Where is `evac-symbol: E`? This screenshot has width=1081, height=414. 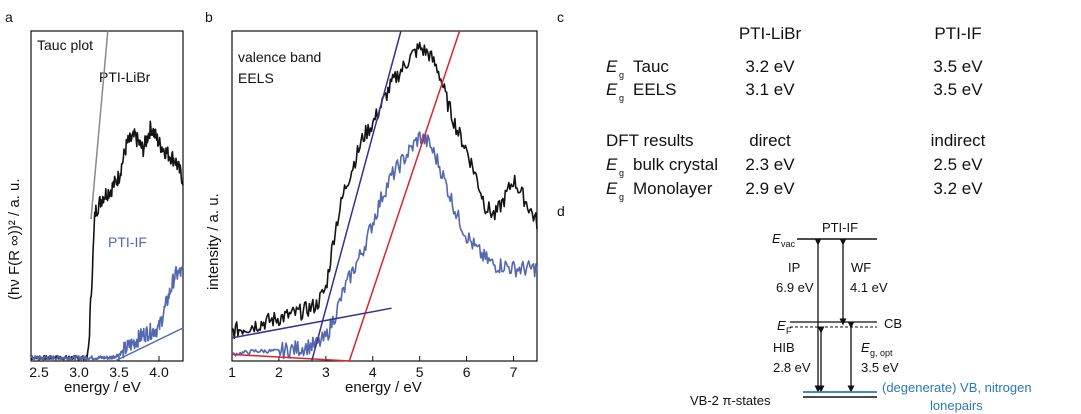
evac-symbol: E is located at coordinates (776, 238).